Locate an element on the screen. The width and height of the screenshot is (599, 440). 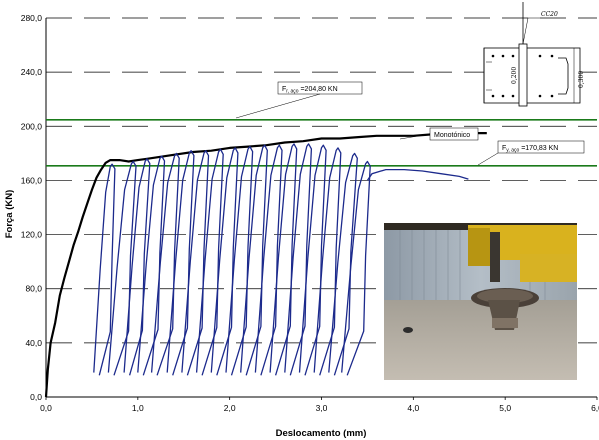
y-tick-label: 80,0 is located at coordinates (33, 289).